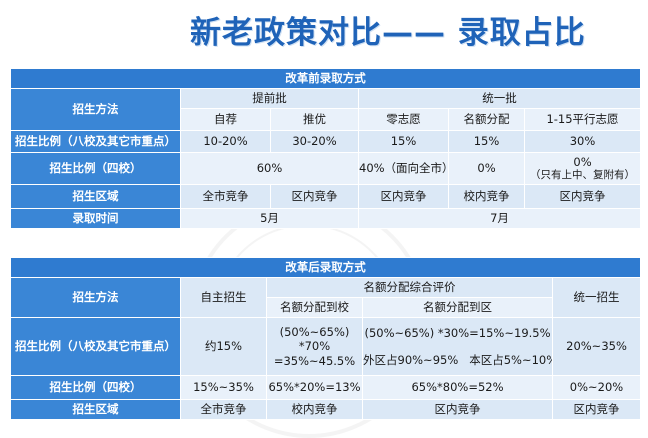 Image resolution: width=648 pixels, height=438 pixels. I want to click on before-ratio4-zero: 40%（面向全市）, so click(403, 168).